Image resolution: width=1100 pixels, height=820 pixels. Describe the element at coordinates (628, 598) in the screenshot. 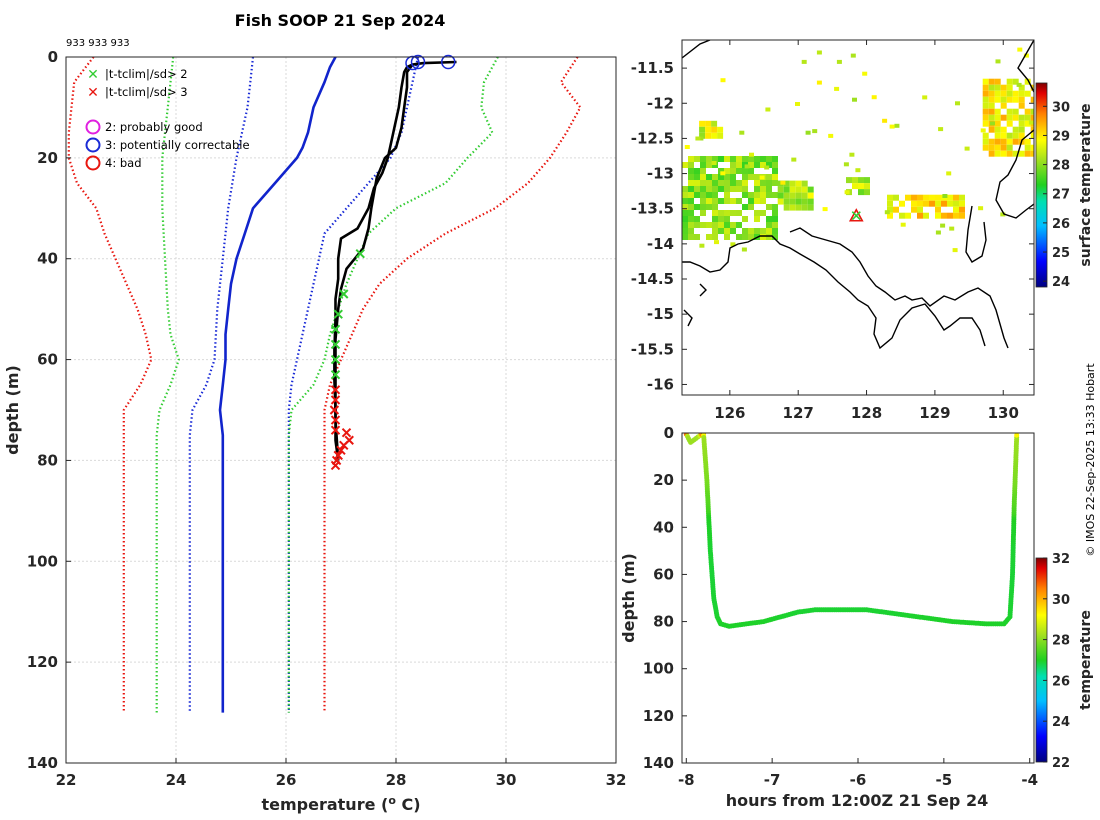

I see `time-y-label: depth (m)` at that location.